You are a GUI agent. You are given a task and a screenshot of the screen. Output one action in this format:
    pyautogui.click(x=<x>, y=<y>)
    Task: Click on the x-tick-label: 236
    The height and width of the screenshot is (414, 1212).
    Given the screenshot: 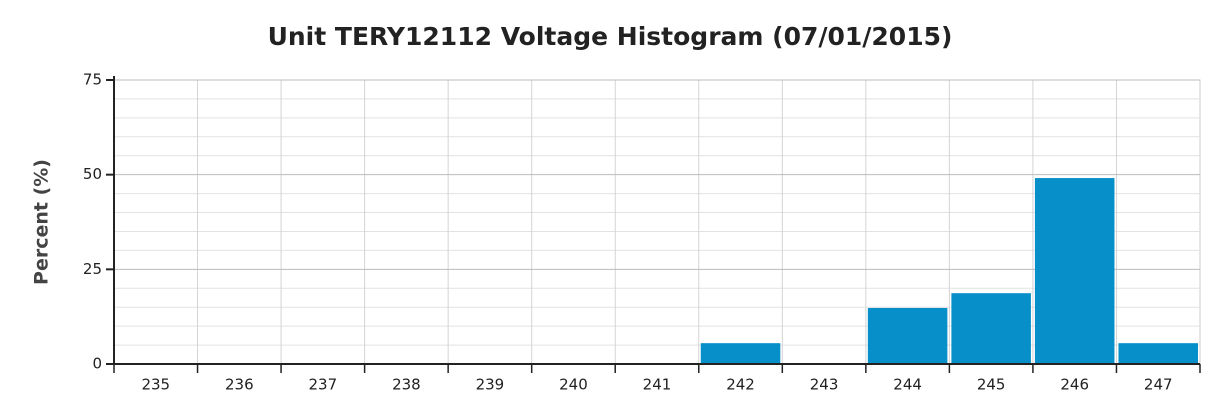 What is the action you would take?
    pyautogui.click(x=239, y=385)
    